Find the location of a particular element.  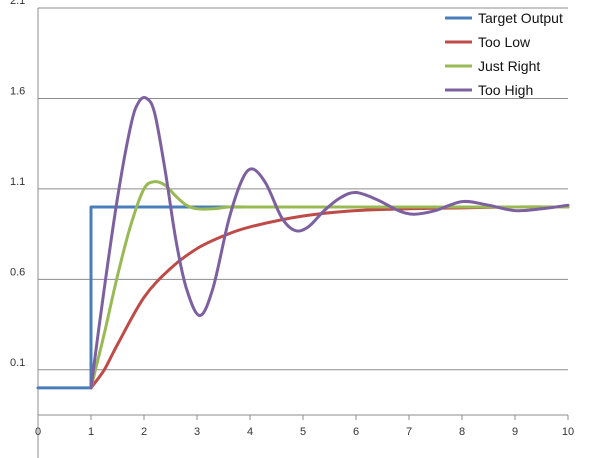

legend-label-too-low: Too Low is located at coordinates (504, 42).